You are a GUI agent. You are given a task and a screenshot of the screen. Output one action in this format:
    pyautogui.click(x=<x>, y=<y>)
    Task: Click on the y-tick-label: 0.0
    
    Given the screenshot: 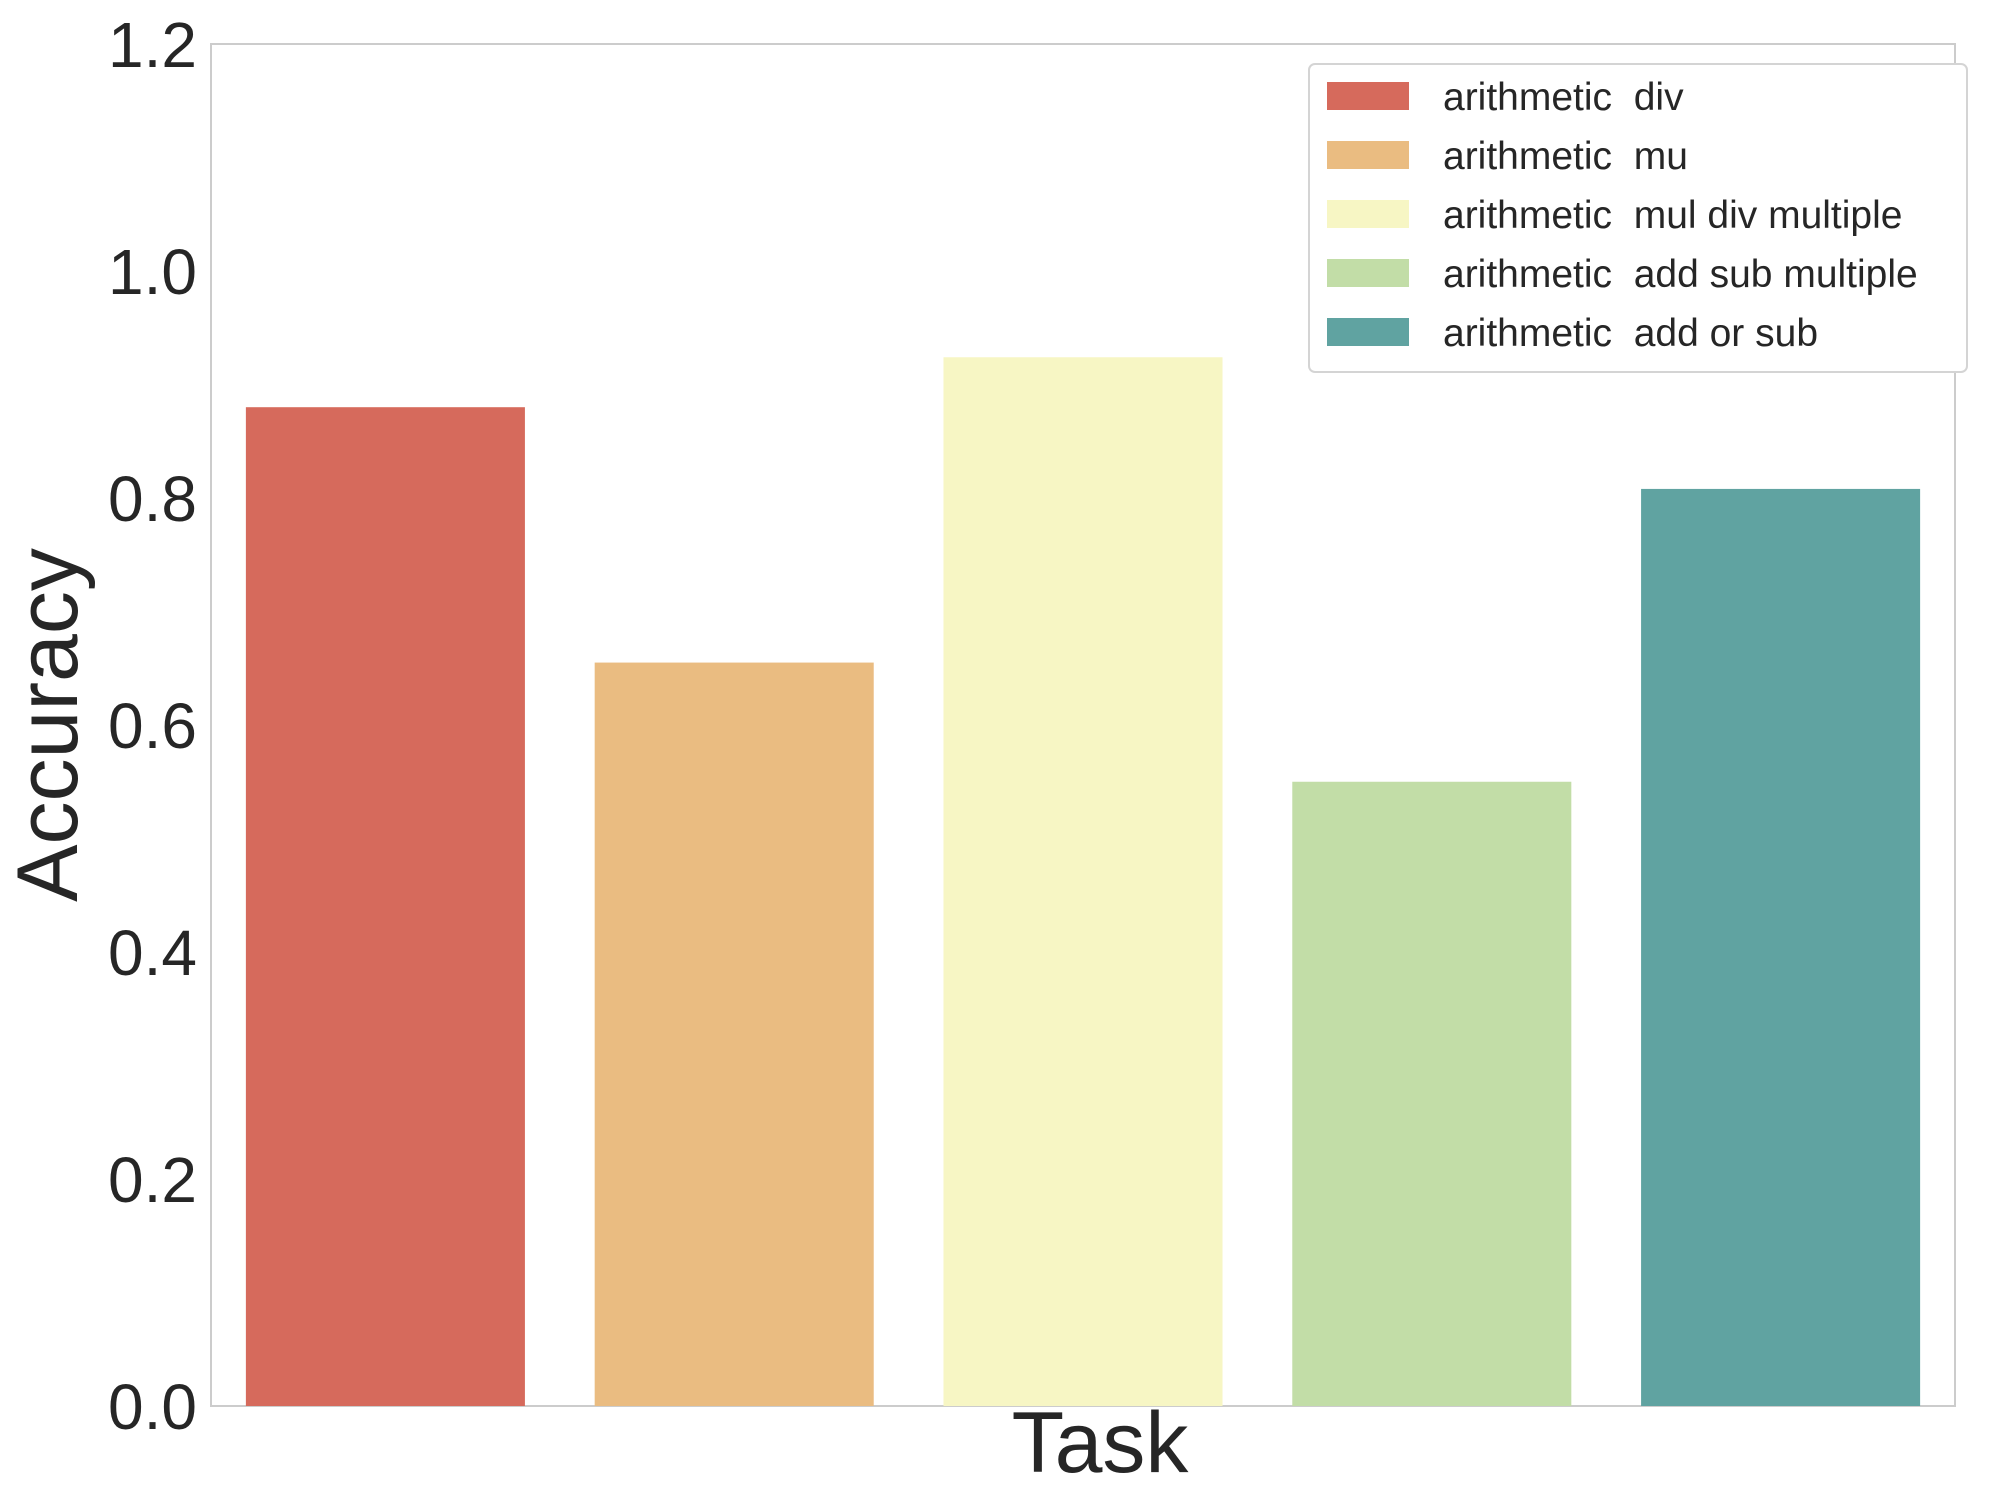 What is the action you would take?
    pyautogui.click(x=152, y=1407)
    